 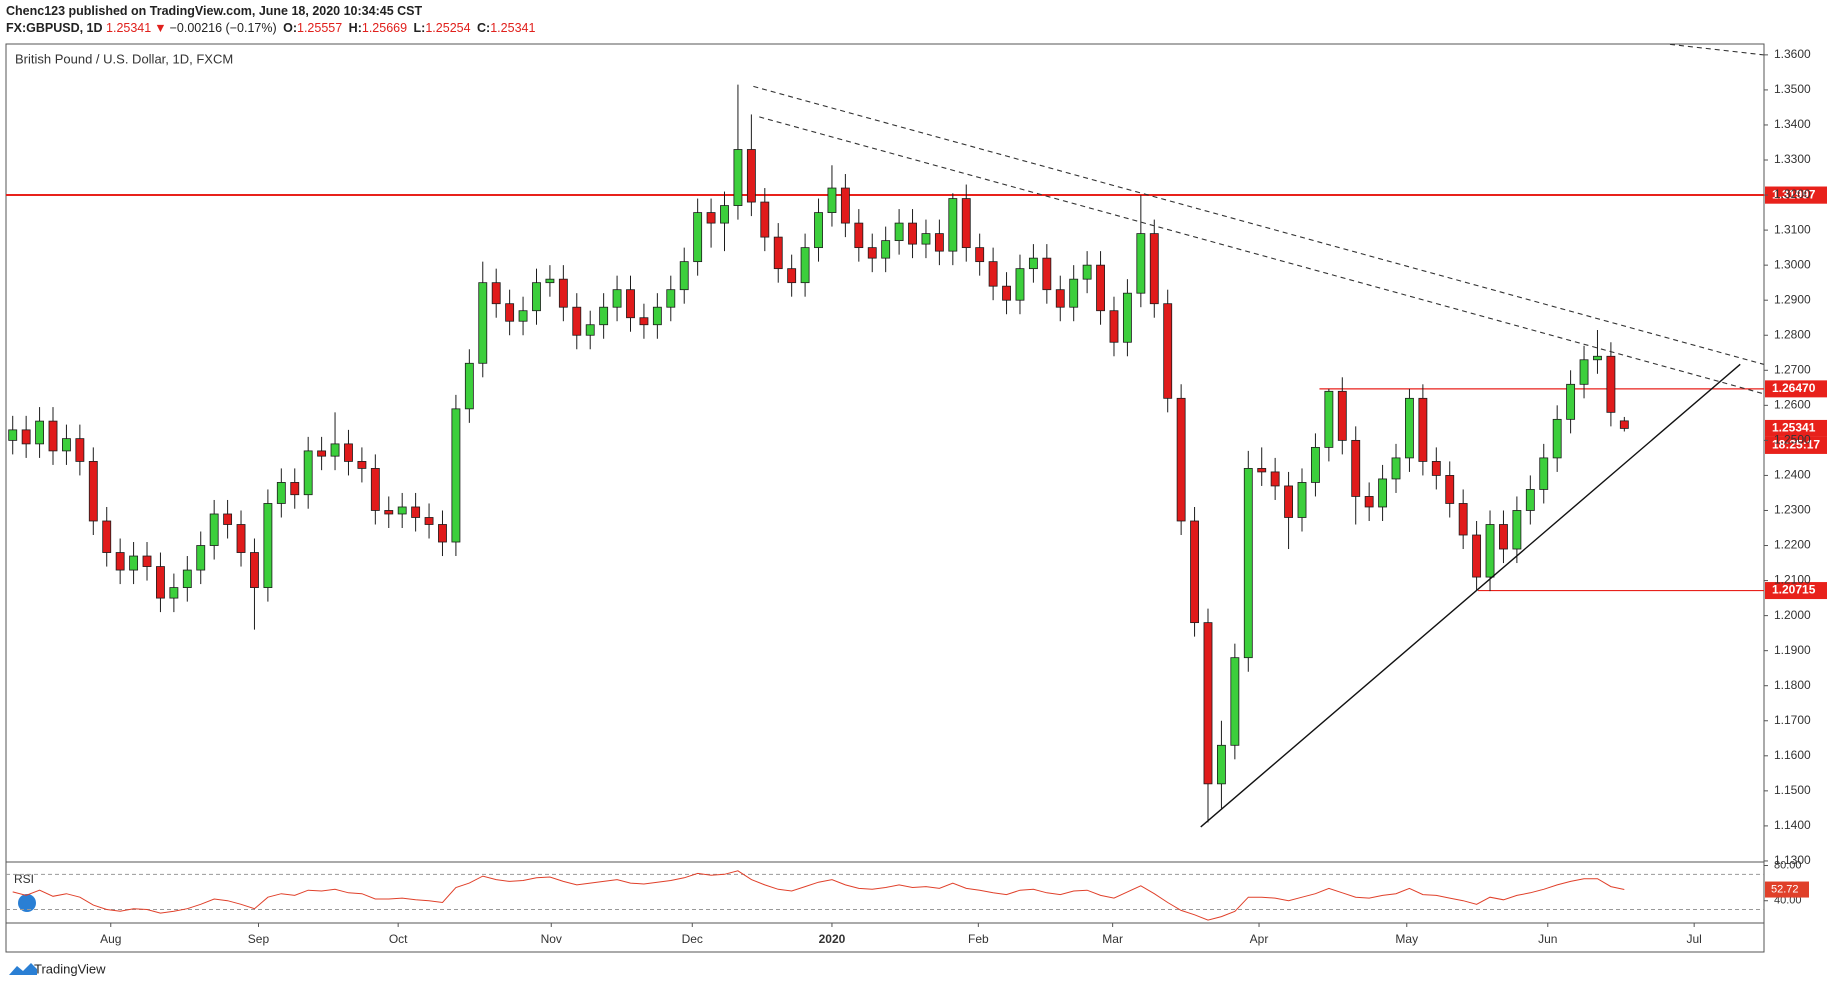 I want to click on x-tick-label: Feb, so click(x=978, y=939).